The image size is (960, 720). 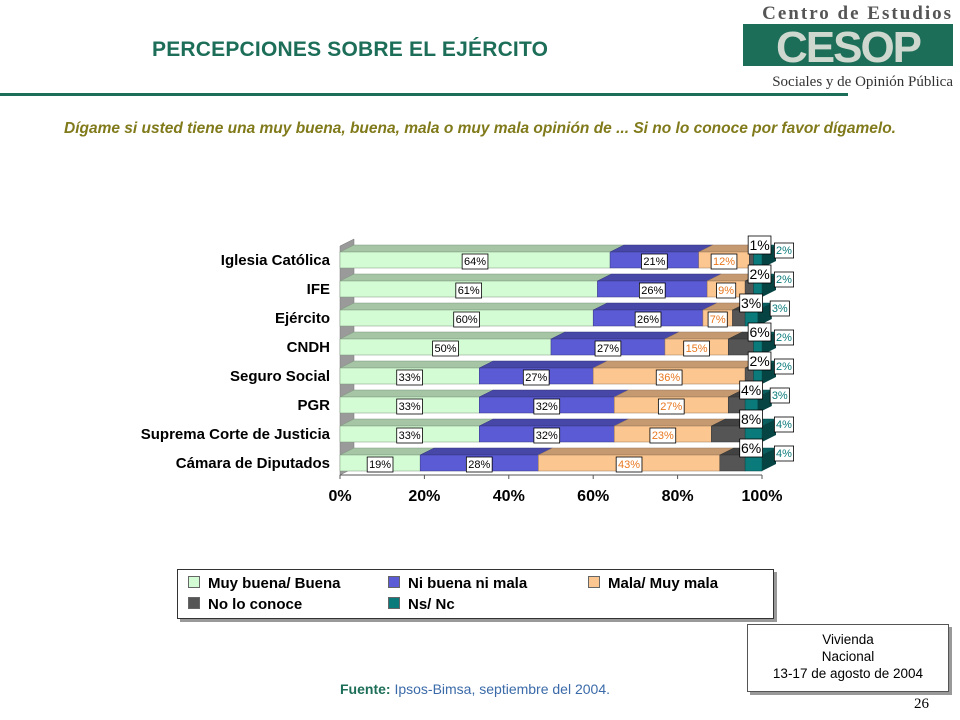 What do you see at coordinates (274, 583) in the screenshot?
I see `legend-label: Muy buena/ Buena` at bounding box center [274, 583].